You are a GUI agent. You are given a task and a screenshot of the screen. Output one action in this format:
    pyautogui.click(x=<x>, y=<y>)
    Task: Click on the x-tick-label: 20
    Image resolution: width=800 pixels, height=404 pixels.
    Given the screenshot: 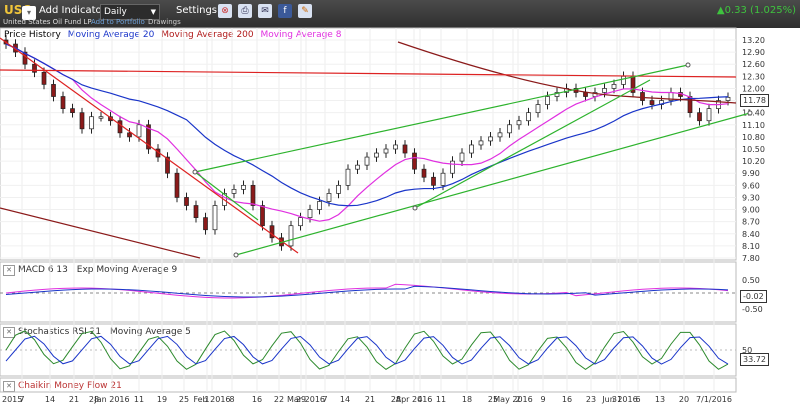 What is the action you would take?
    pyautogui.click(x=684, y=399)
    